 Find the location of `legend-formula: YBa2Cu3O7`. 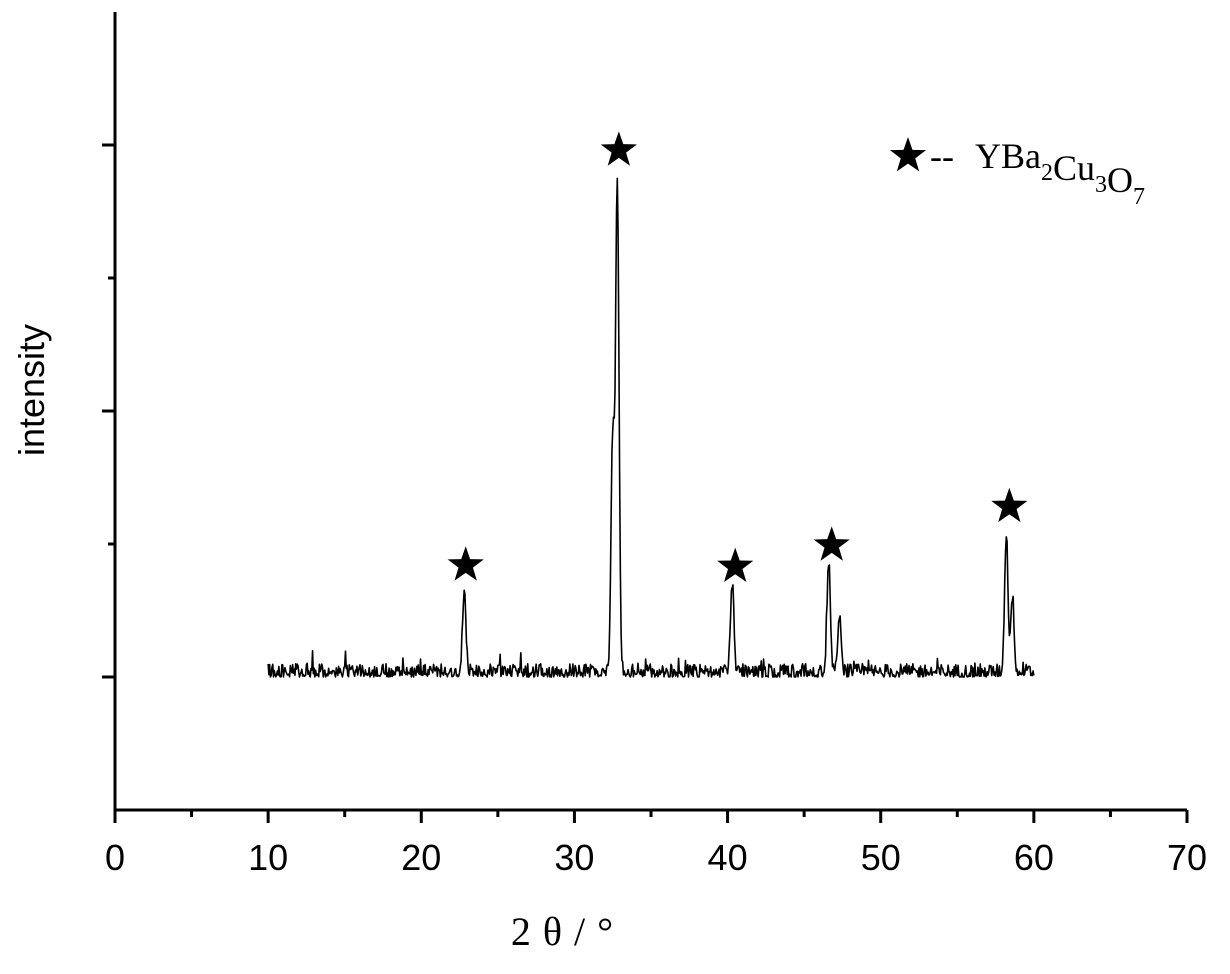

legend-formula: YBa2Cu3O7 is located at coordinates (1060, 173).